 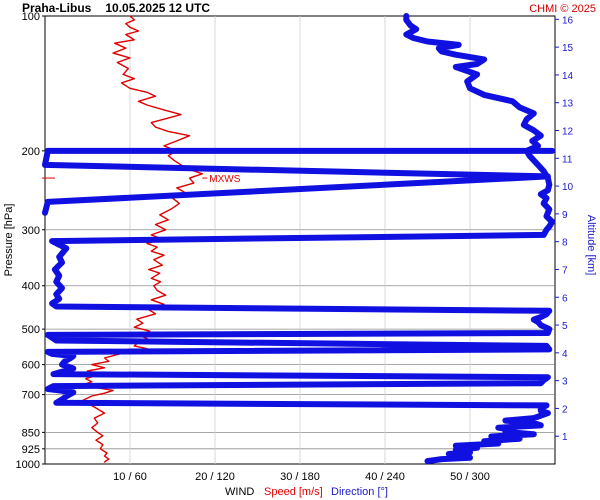 What do you see at coordinates (568, 76) in the screenshot?
I see `altitude-tick-label: 14` at bounding box center [568, 76].